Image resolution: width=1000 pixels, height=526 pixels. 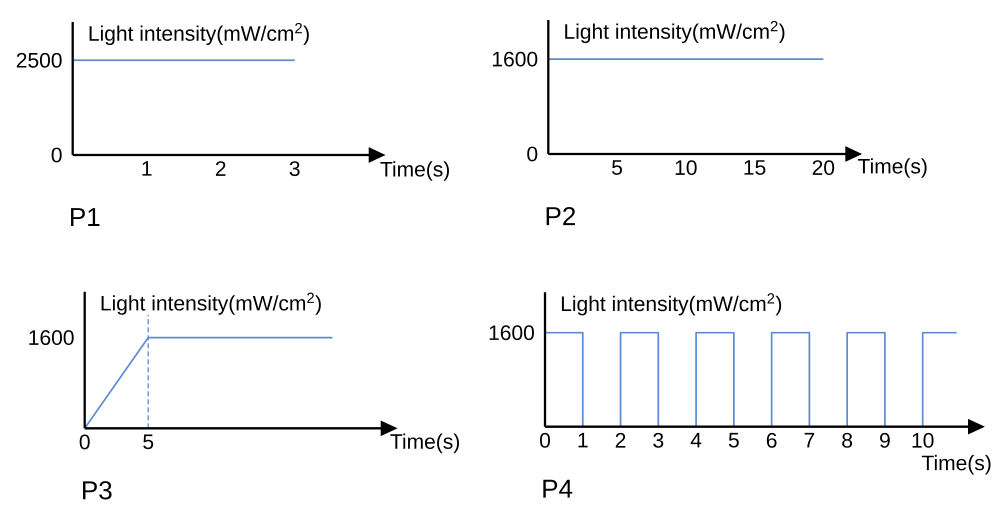 I want to click on text: P1, so click(x=85, y=217).